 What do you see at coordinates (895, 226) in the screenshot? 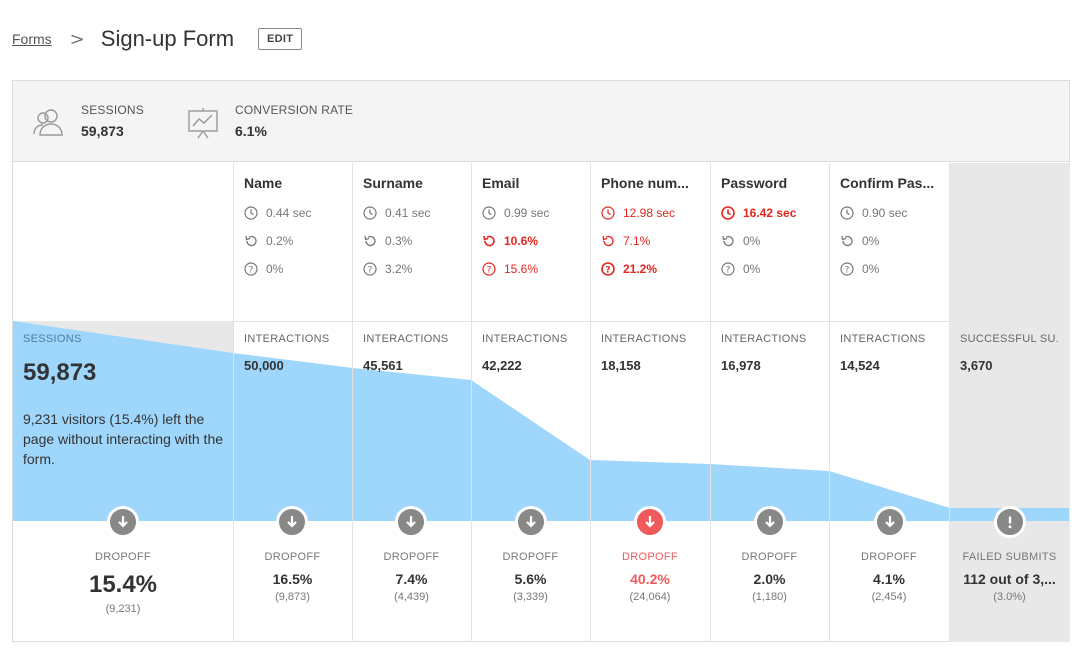
I see `field-header-confirm-password: Confirm Pas... 0.90 sec 0% ? 0%` at bounding box center [895, 226].